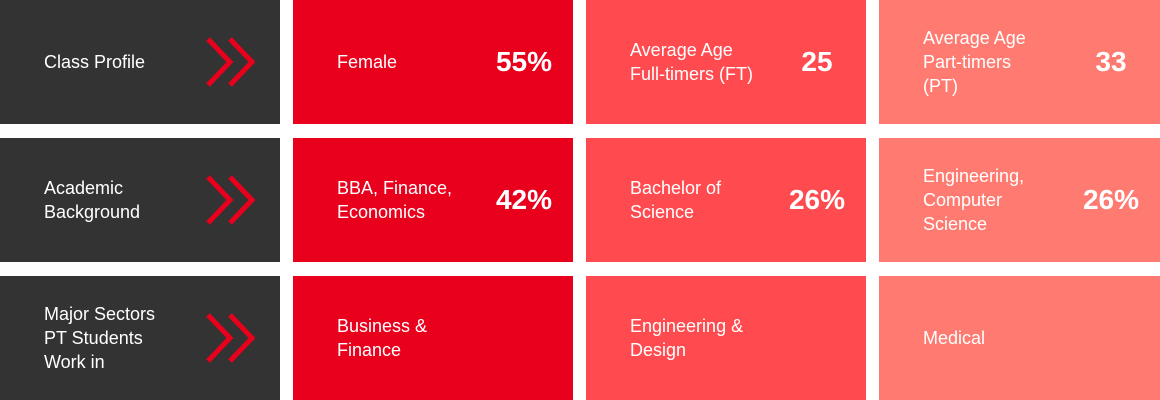  What do you see at coordinates (93, 338) in the screenshot?
I see `label-line: PT Students` at bounding box center [93, 338].